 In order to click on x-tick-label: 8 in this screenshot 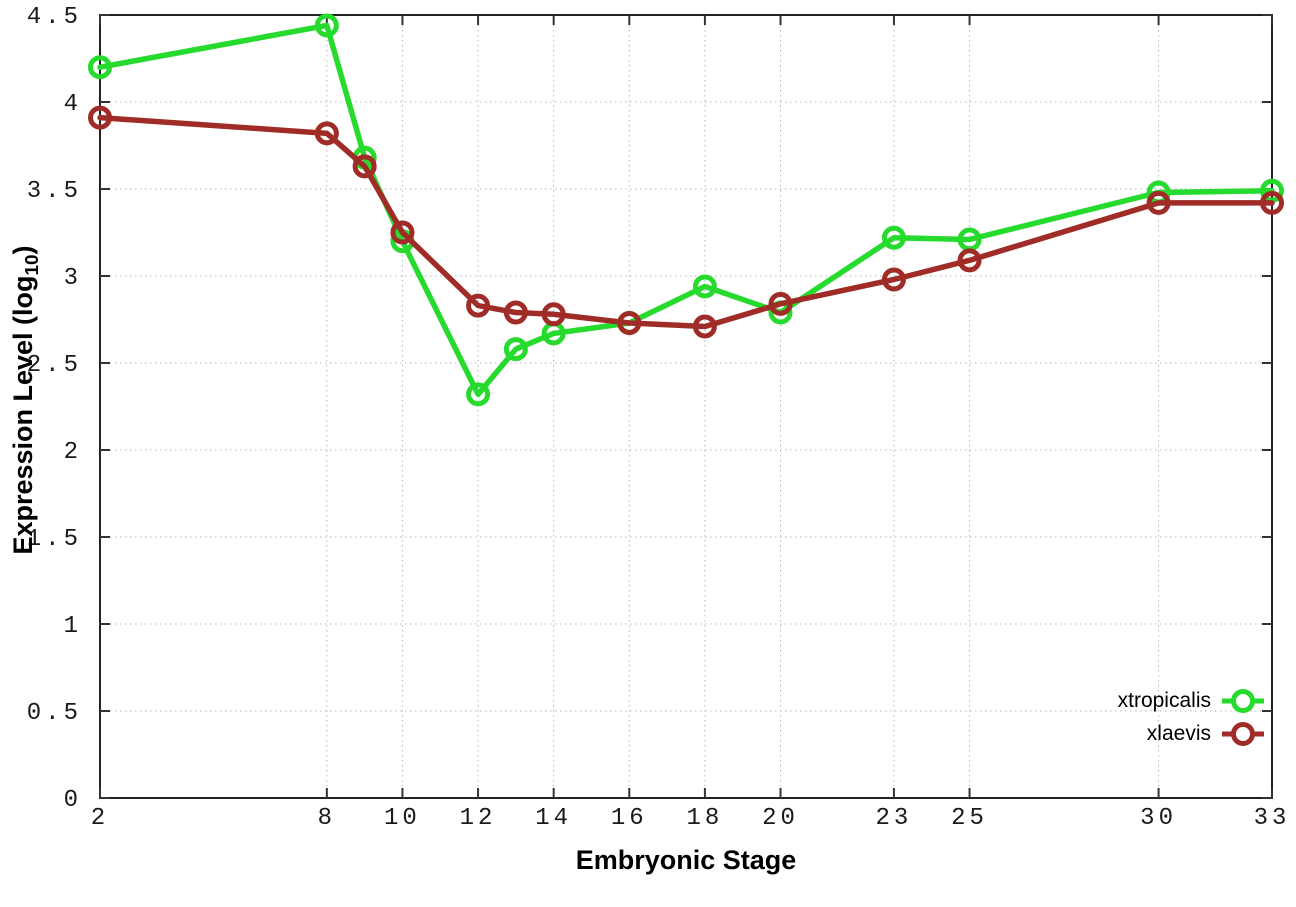, I will do `click(327, 818)`.